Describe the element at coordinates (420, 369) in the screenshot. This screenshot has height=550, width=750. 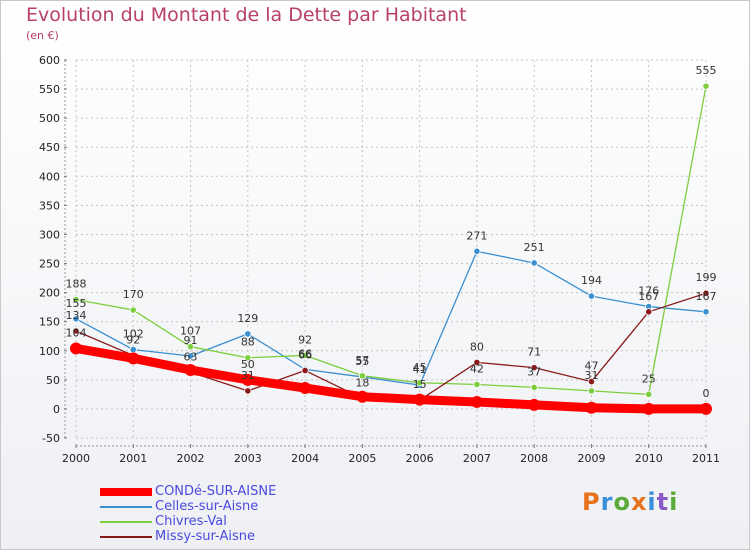
I see `data-label-celles-sur-aisne-2006: 41` at that location.